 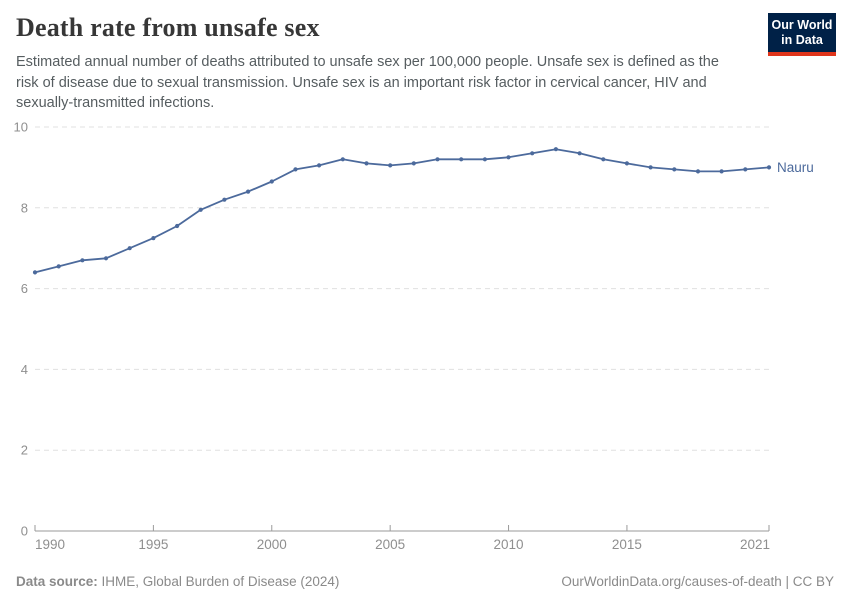 What do you see at coordinates (366, 163) in the screenshot?
I see `data-point-2004` at bounding box center [366, 163].